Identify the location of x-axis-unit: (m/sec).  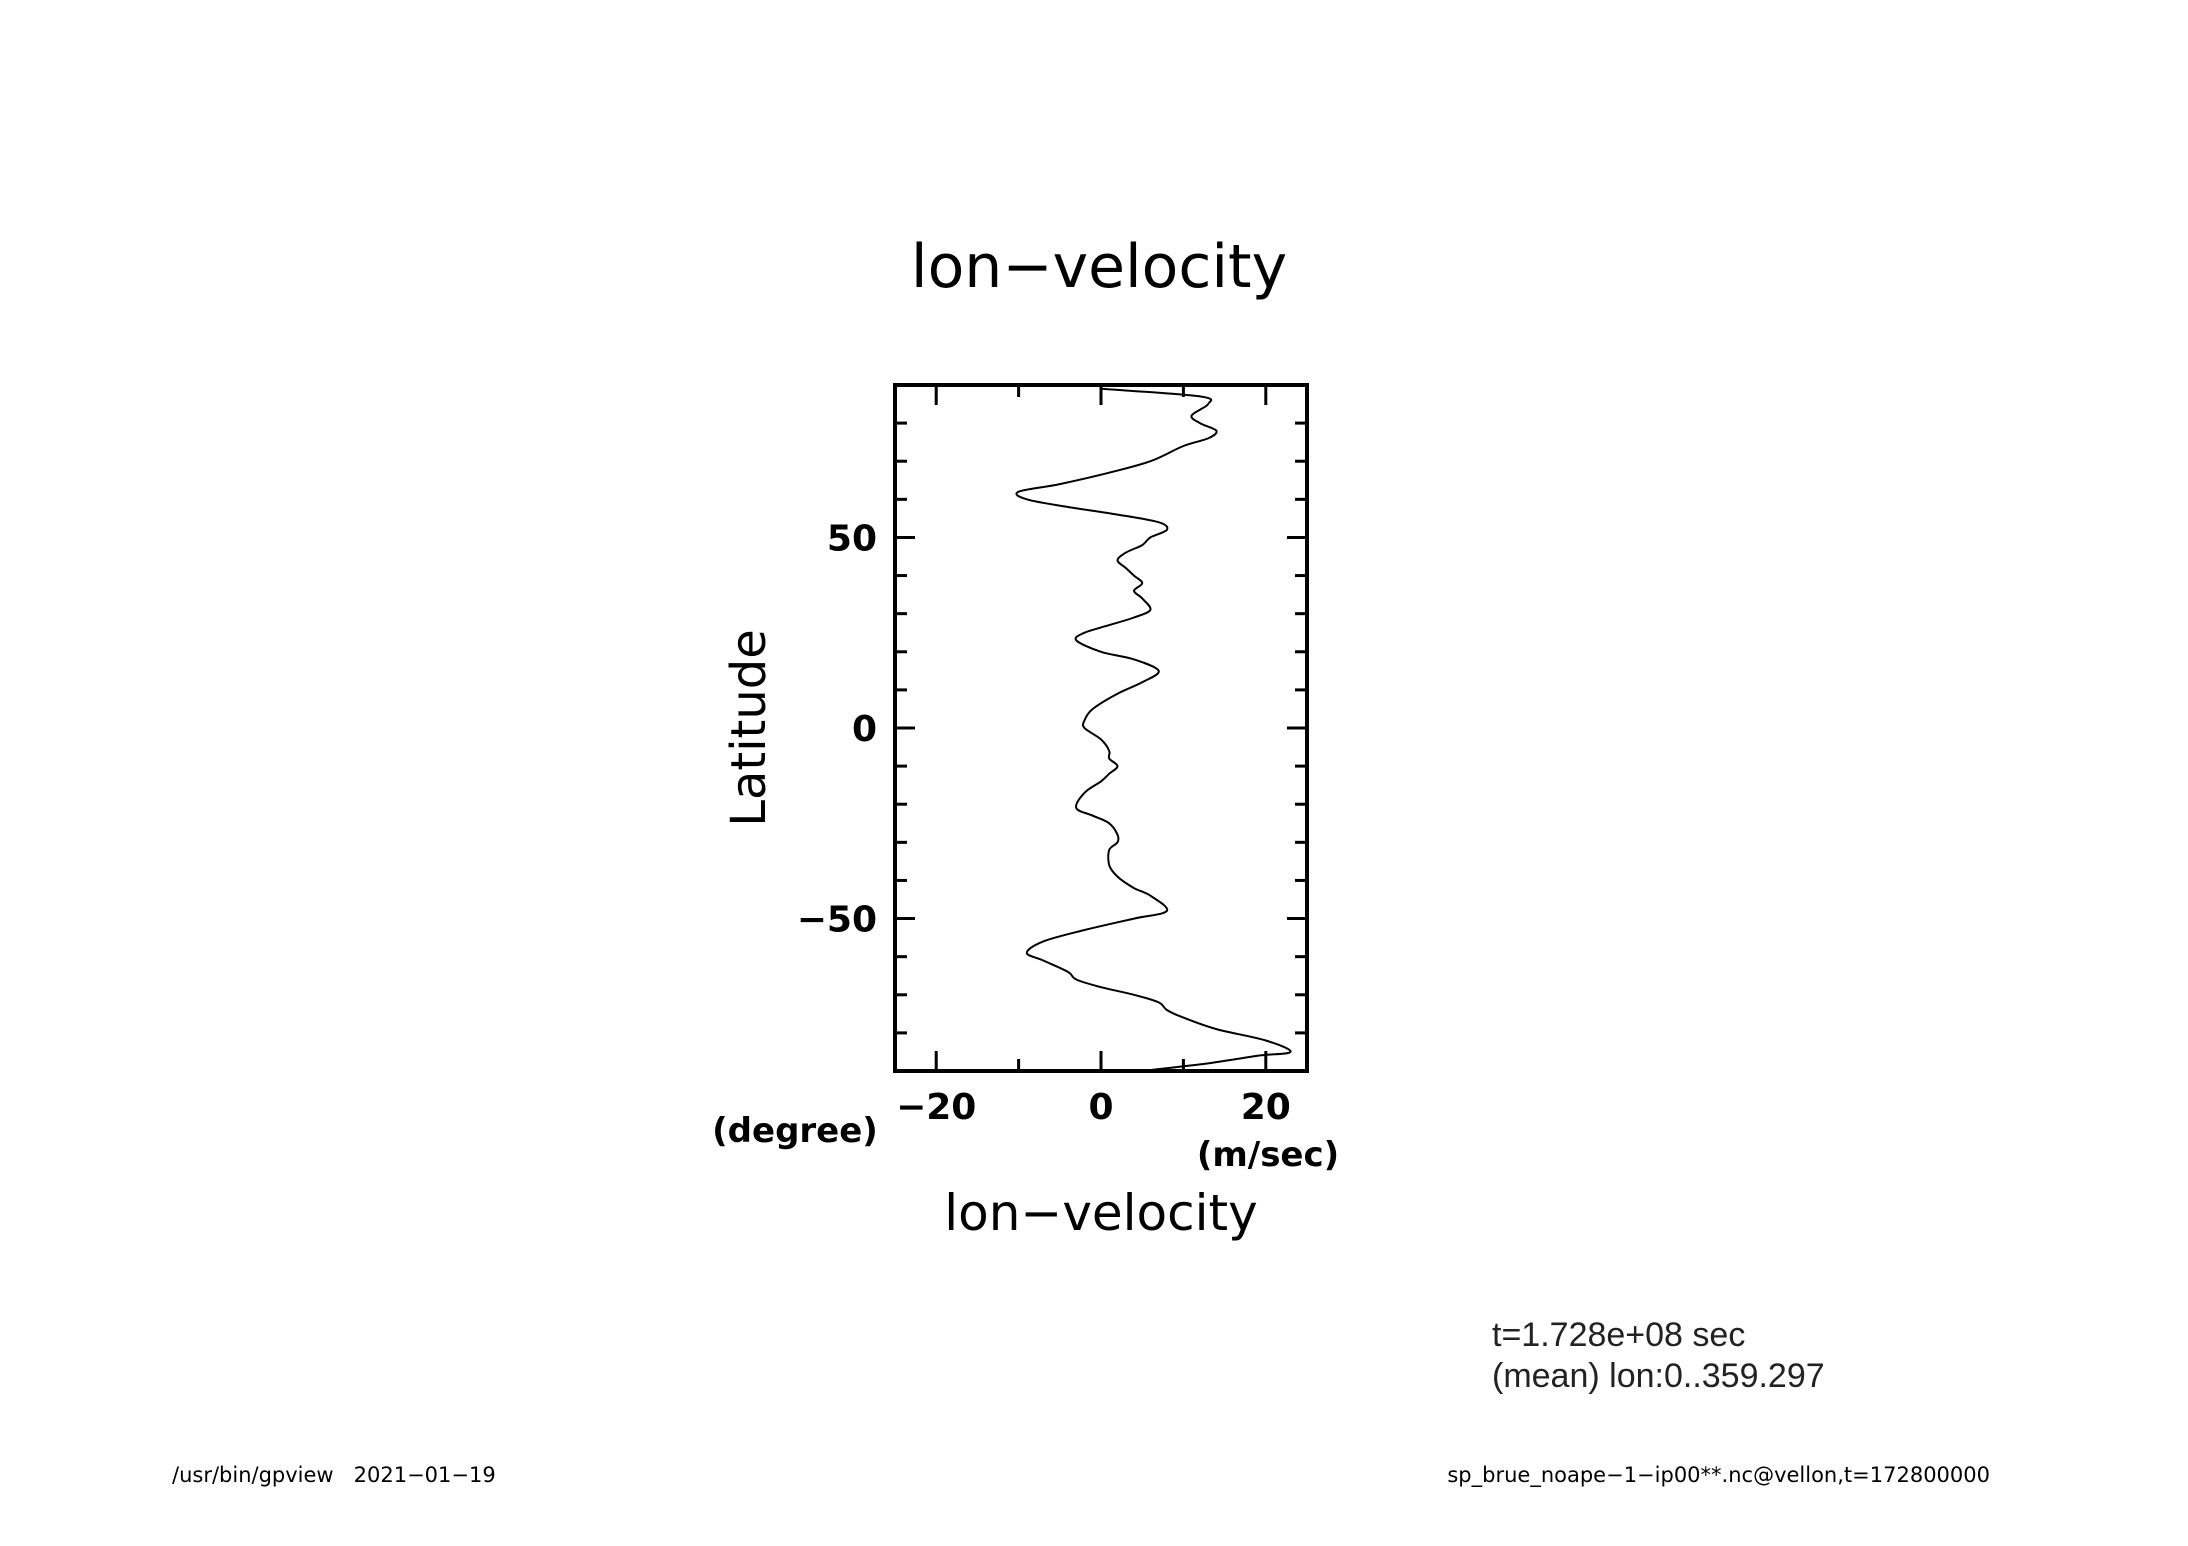
(1268, 1155).